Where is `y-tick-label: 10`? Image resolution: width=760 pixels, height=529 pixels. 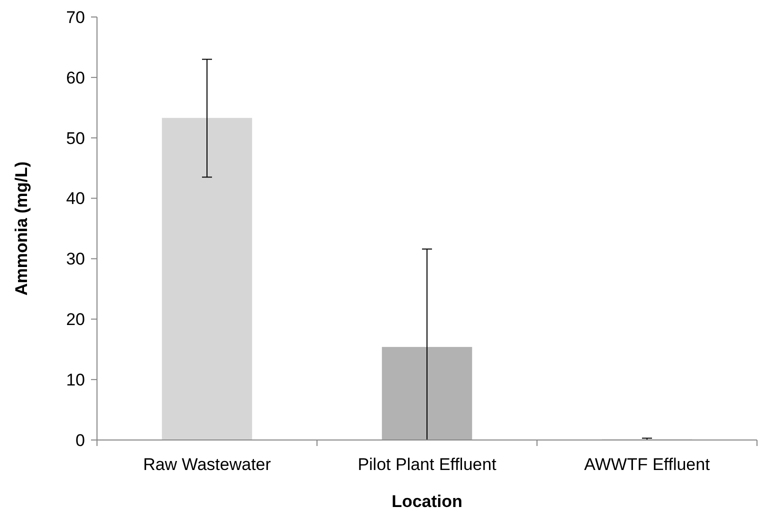
y-tick-label: 10 is located at coordinates (75, 380).